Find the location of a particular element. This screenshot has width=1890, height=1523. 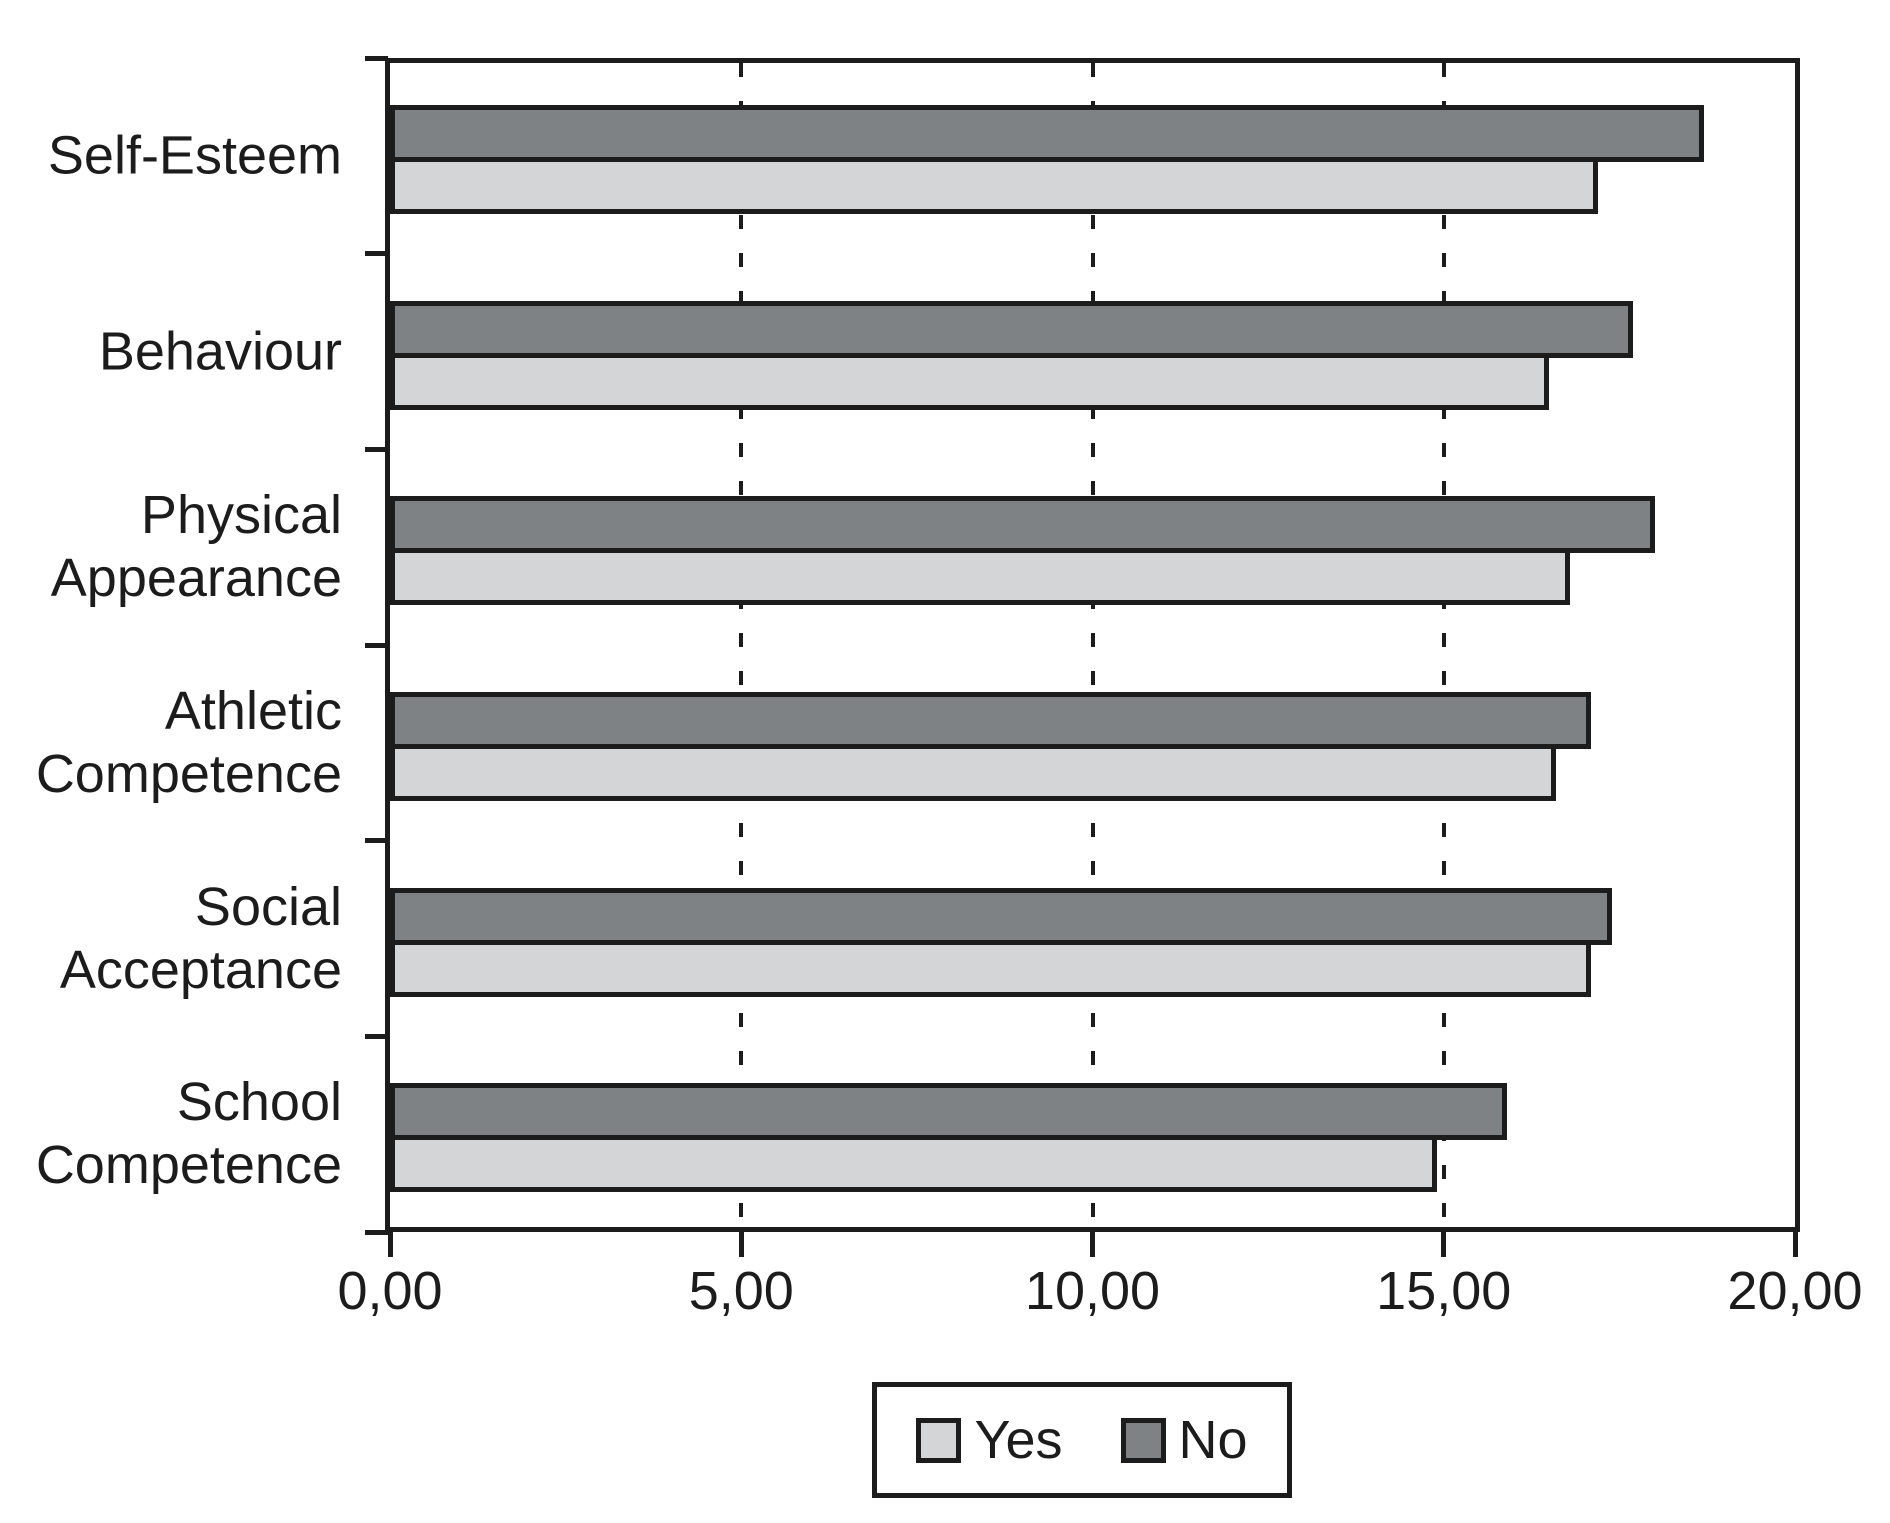

bar-athletic-competence-no is located at coordinates (991, 720).